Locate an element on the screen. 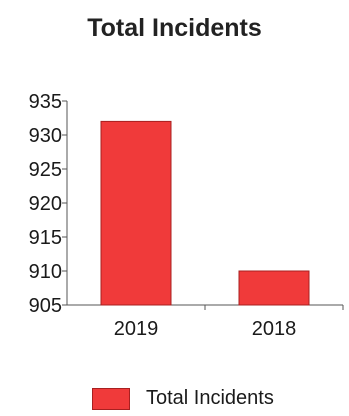 This screenshot has width=349, height=416. legend-label: Total Incidents is located at coordinates (210, 398).